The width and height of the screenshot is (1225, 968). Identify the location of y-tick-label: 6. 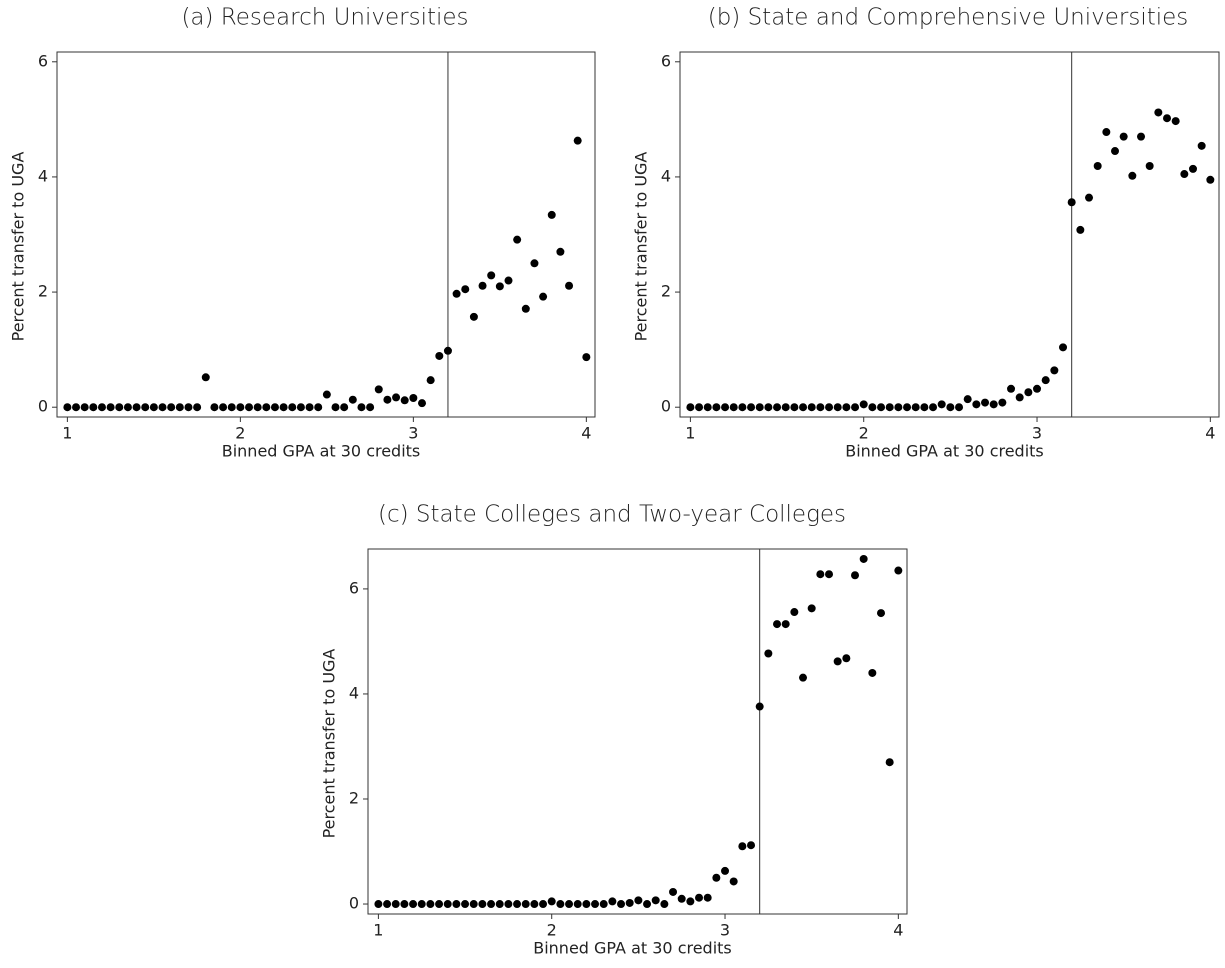
(666, 60).